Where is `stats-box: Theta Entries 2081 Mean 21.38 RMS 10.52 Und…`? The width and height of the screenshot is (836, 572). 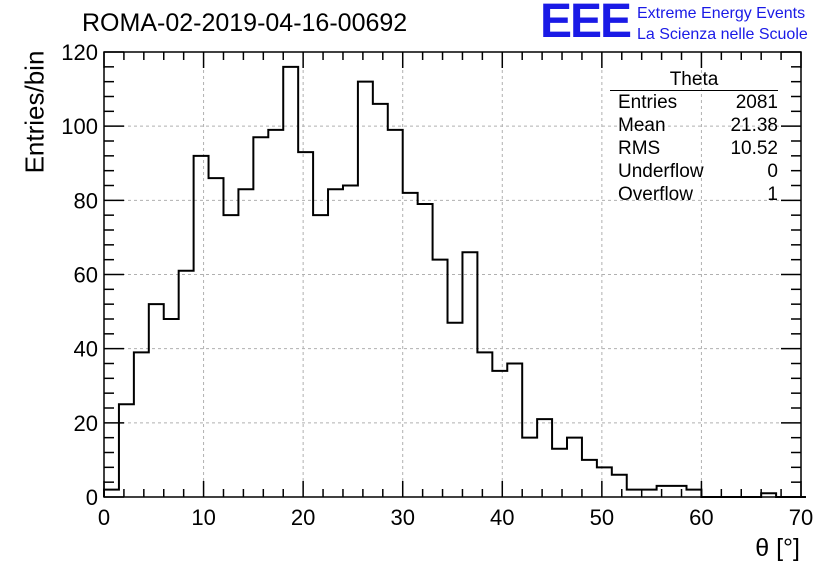 stats-box: Theta Entries 2081 Mean 21.38 RMS 10.52 Und… is located at coordinates (694, 138).